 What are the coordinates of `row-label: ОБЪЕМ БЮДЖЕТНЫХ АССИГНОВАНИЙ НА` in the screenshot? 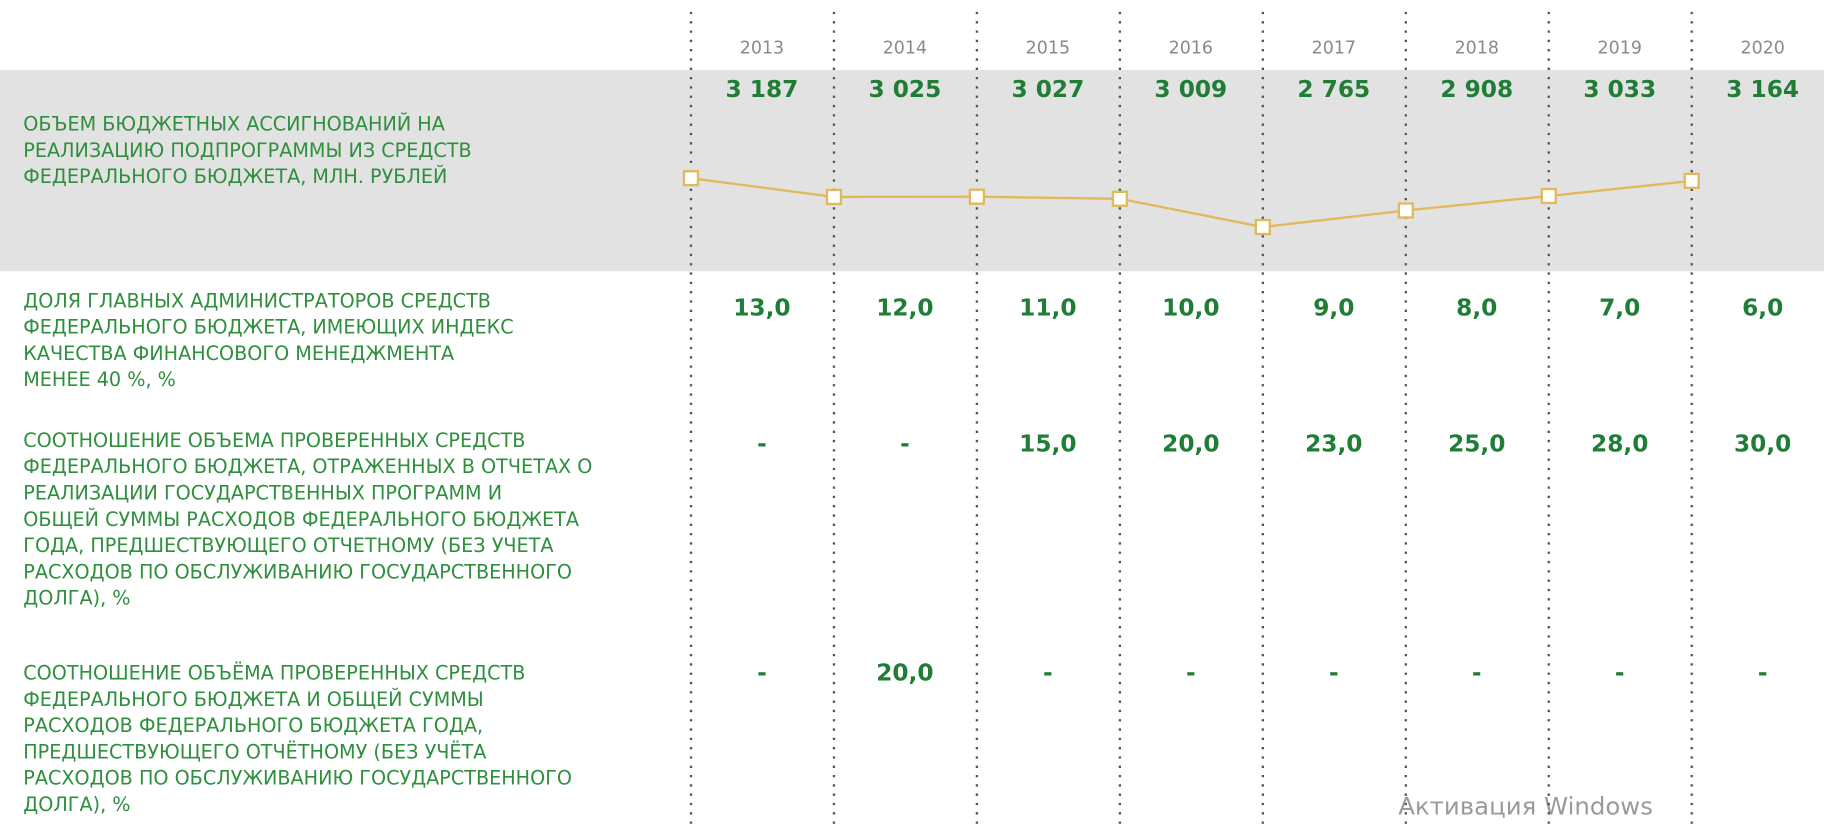 It's located at (234, 123).